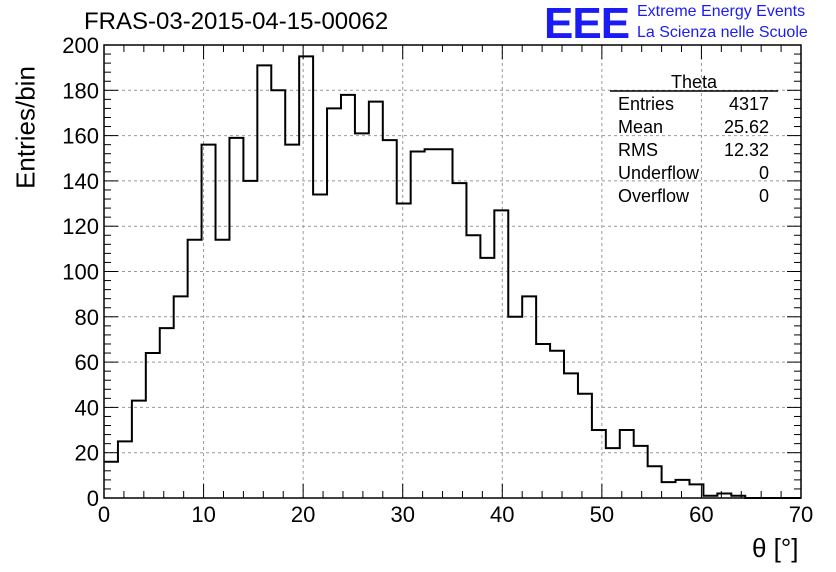 The height and width of the screenshot is (572, 836). What do you see at coordinates (638, 150) in the screenshot?
I see `stats-label: RMS` at bounding box center [638, 150].